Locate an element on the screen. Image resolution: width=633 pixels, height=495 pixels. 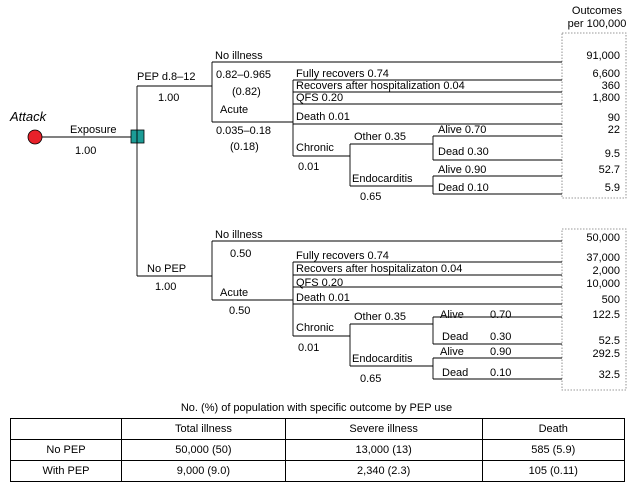
table-header-cell: Death is located at coordinates (553, 429).